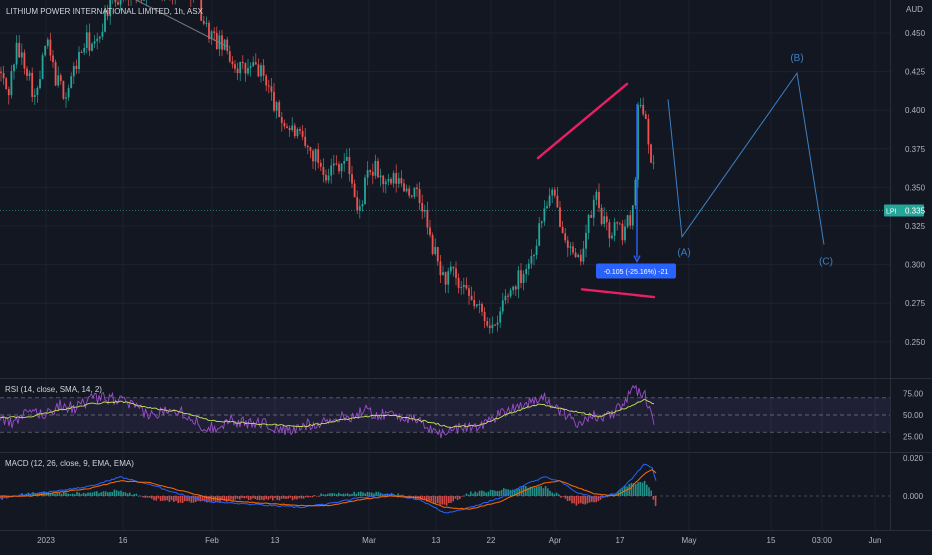  I want to click on measure-label: -0.105 (-25.16%) -21, so click(636, 272).